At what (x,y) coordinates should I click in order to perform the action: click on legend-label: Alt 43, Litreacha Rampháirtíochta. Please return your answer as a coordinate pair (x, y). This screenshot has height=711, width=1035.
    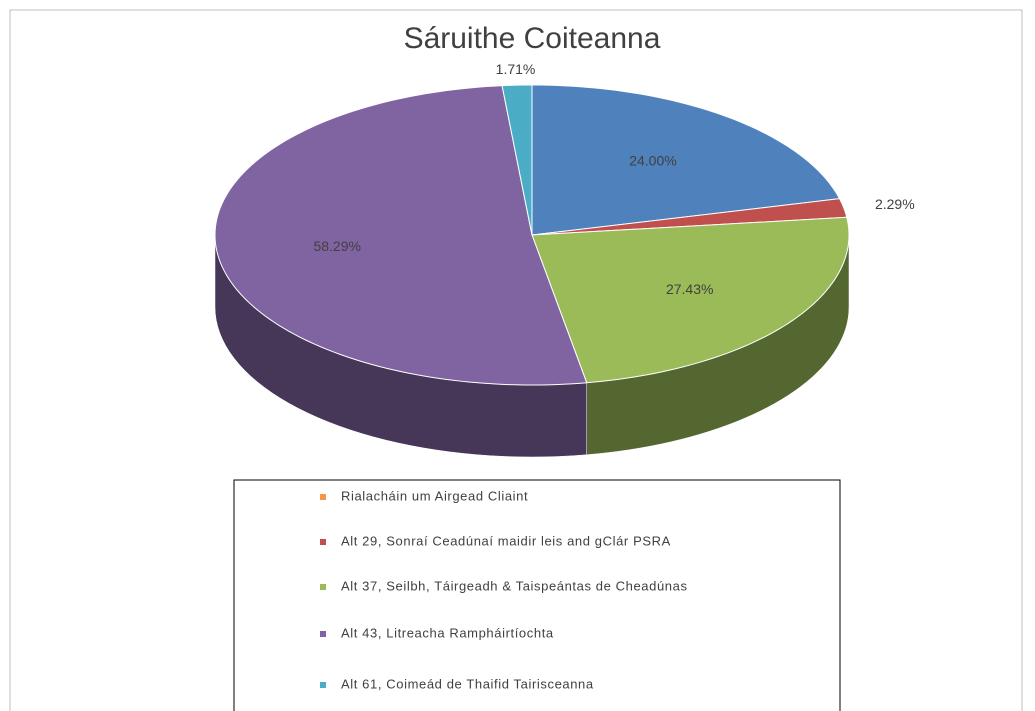
    Looking at the image, I should click on (447, 632).